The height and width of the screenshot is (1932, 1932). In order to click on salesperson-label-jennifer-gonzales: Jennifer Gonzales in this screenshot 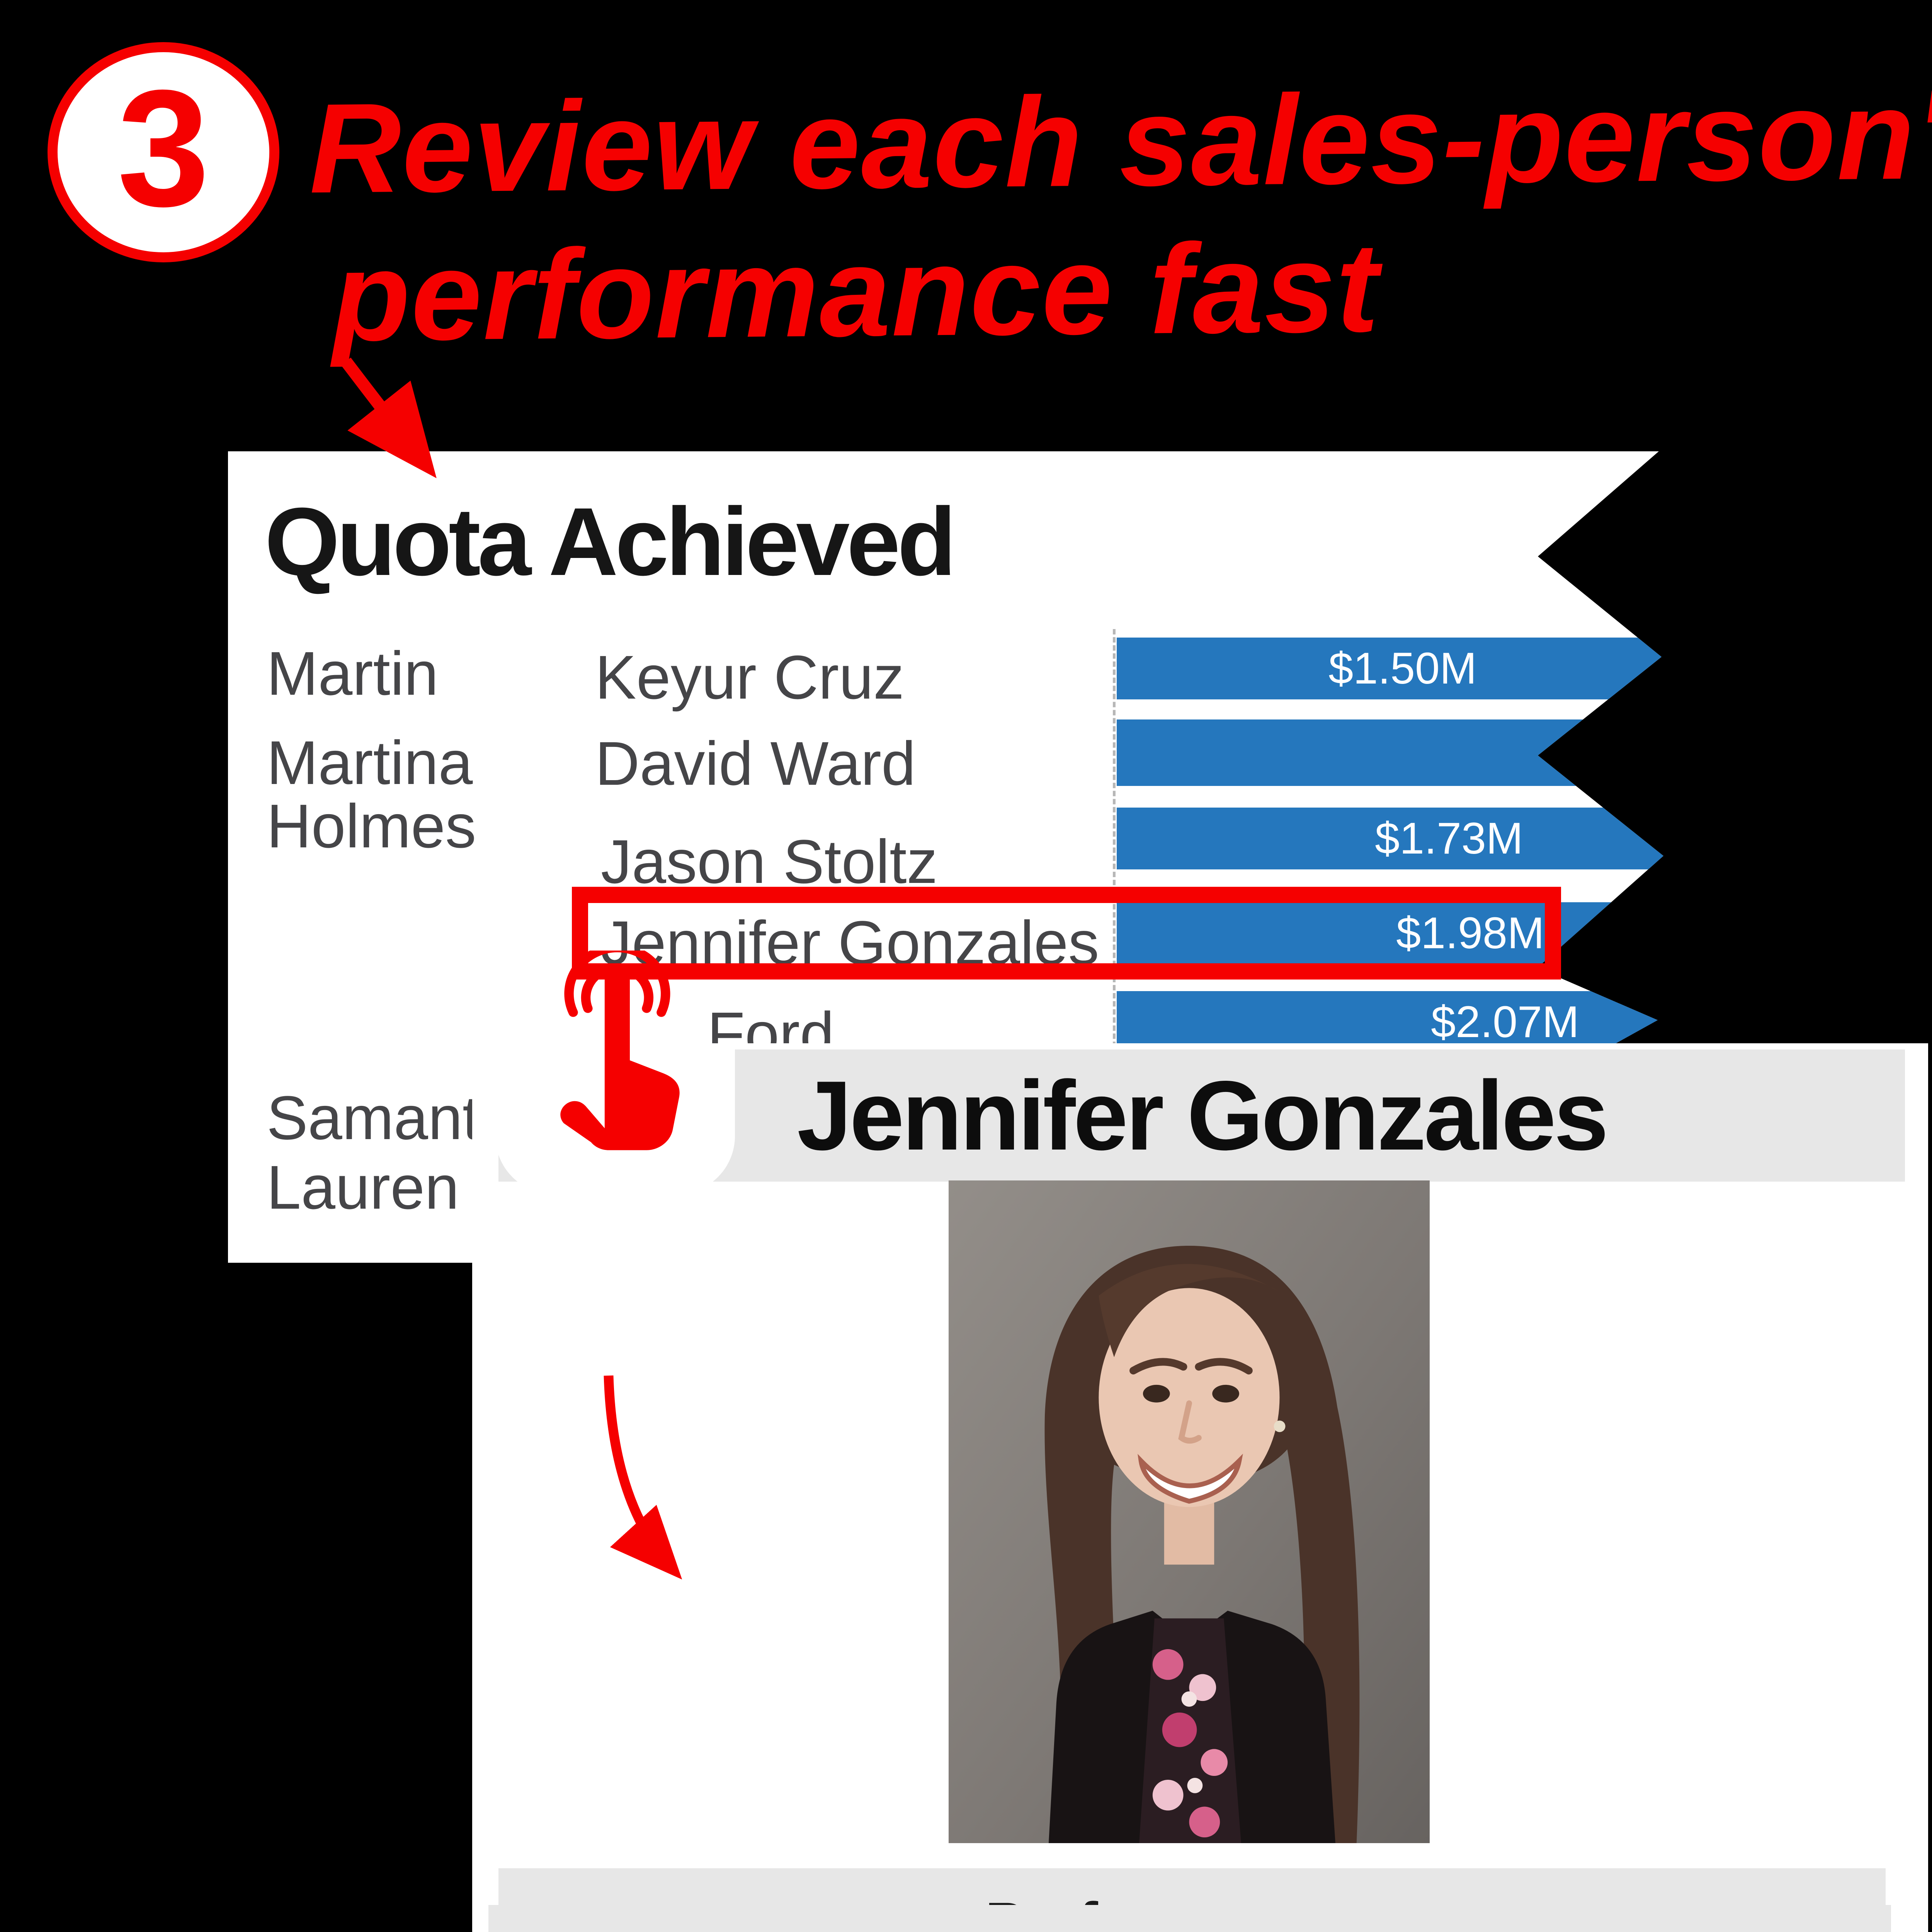, I will do `click(850, 942)`.